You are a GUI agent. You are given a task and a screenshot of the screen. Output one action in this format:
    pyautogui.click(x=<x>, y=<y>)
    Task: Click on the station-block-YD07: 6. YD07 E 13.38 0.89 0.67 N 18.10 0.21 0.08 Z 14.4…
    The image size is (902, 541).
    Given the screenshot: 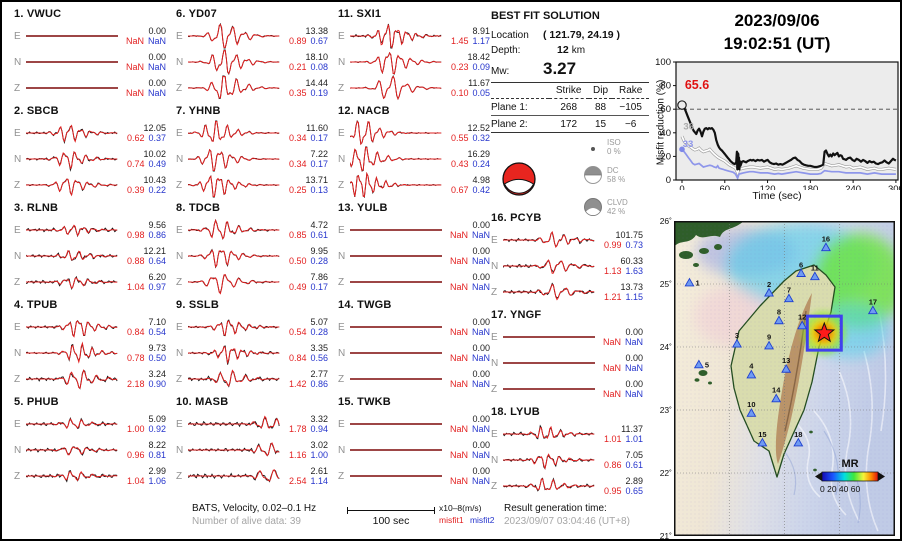 What is the action you would take?
    pyautogui.click(x=252, y=56)
    